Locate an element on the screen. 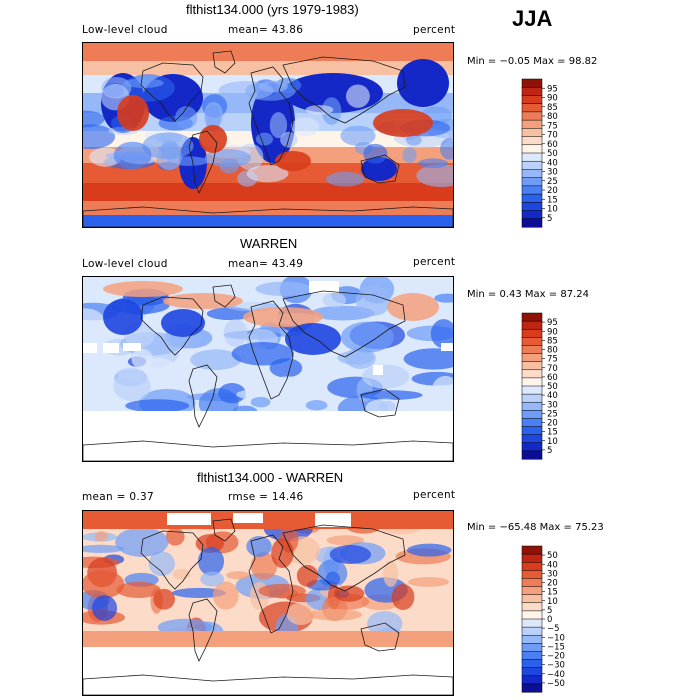  panel-2-stats: Min = 0.43 Max = 87.24 is located at coordinates (528, 294).